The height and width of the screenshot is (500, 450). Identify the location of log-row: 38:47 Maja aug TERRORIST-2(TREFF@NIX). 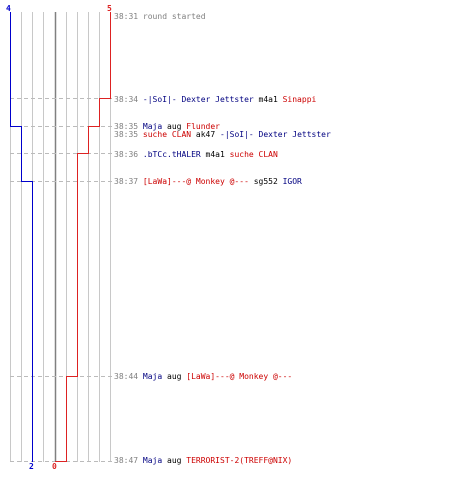
(203, 460).